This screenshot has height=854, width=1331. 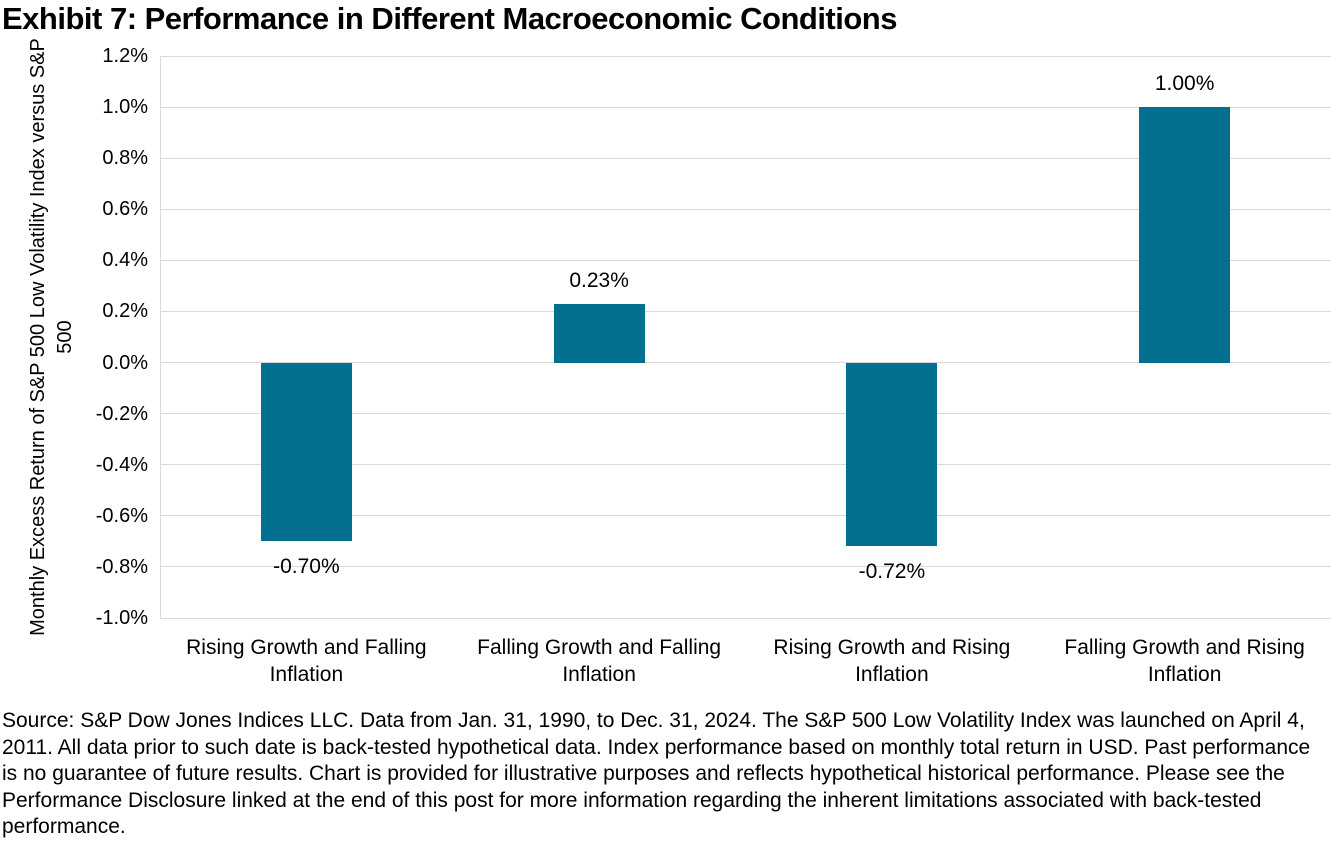 What do you see at coordinates (121, 464) in the screenshot?
I see `y-tick-label: -0.4%` at bounding box center [121, 464].